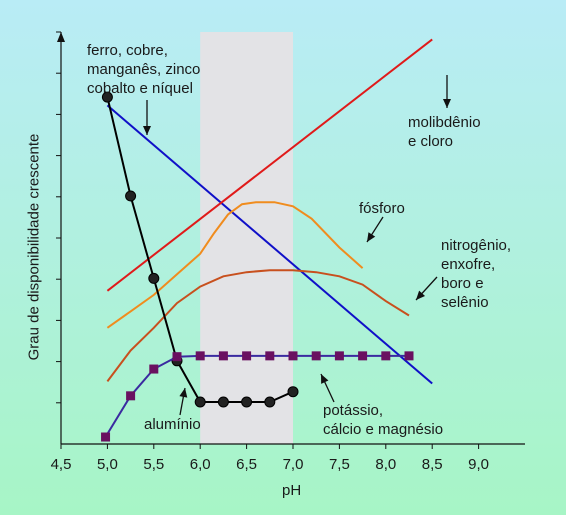  I want to click on label-nitrogen-group: nitrogênio, enxofre, boro e selênio, so click(476, 274).